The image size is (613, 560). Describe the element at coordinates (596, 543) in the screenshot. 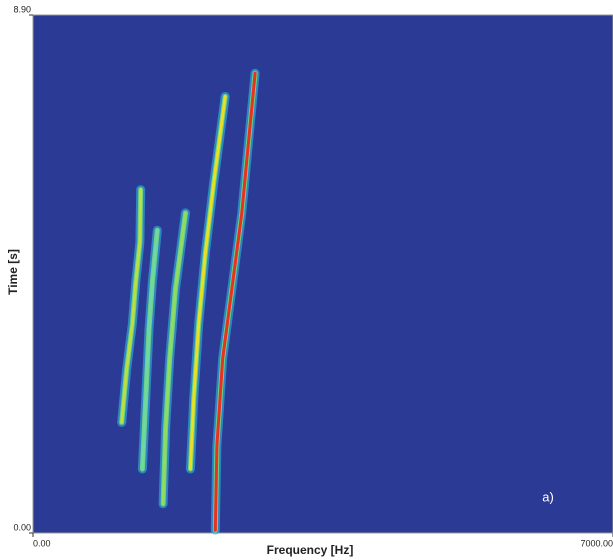

I see `x-tick-label: 7000.00` at that location.